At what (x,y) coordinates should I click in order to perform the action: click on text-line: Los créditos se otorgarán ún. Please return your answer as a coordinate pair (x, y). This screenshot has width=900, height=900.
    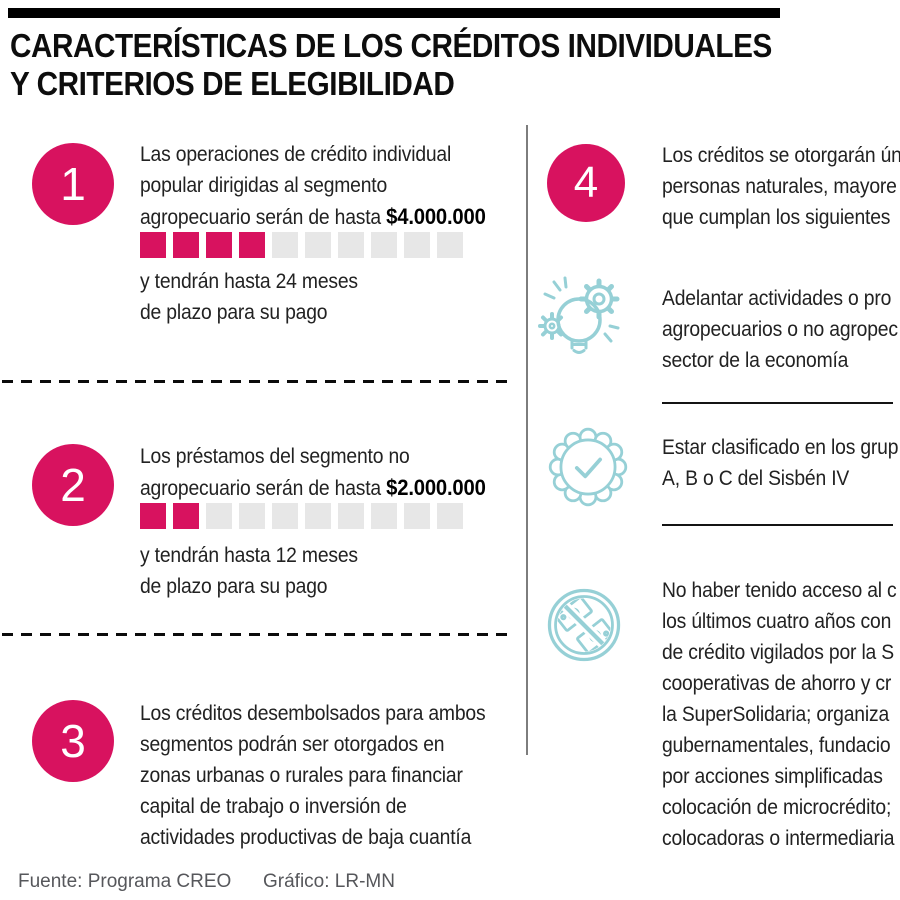
    Looking at the image, I should click on (781, 155).